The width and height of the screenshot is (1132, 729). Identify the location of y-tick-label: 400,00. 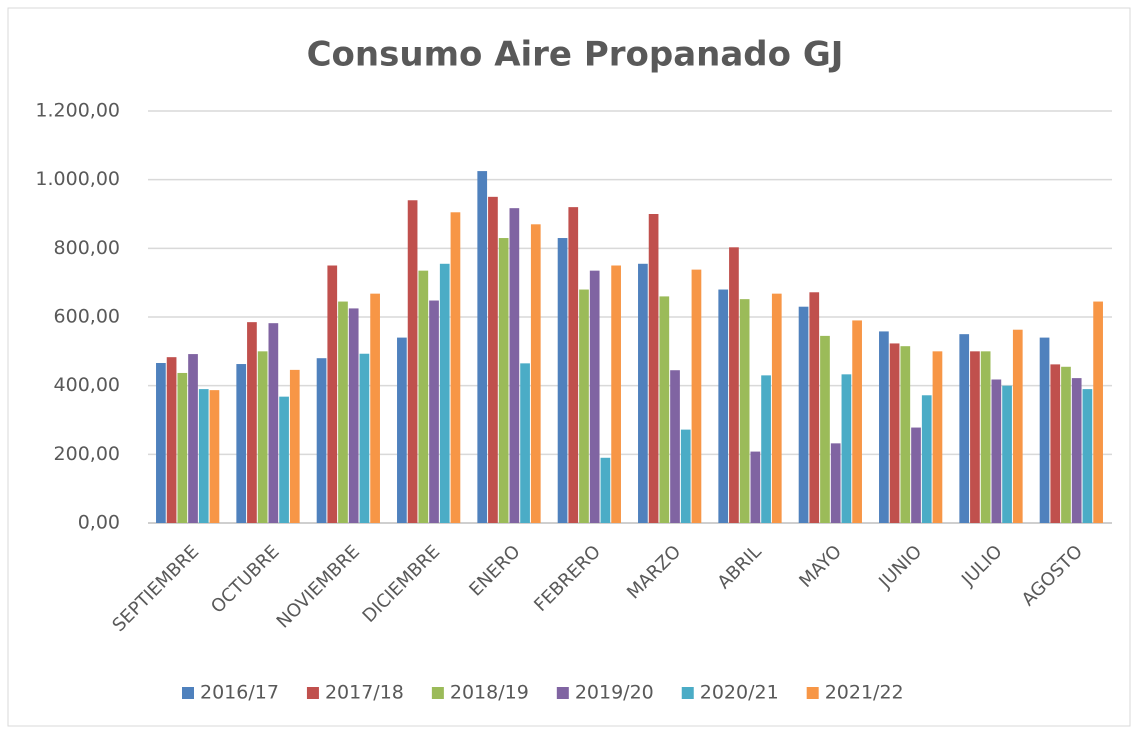
(87, 385).